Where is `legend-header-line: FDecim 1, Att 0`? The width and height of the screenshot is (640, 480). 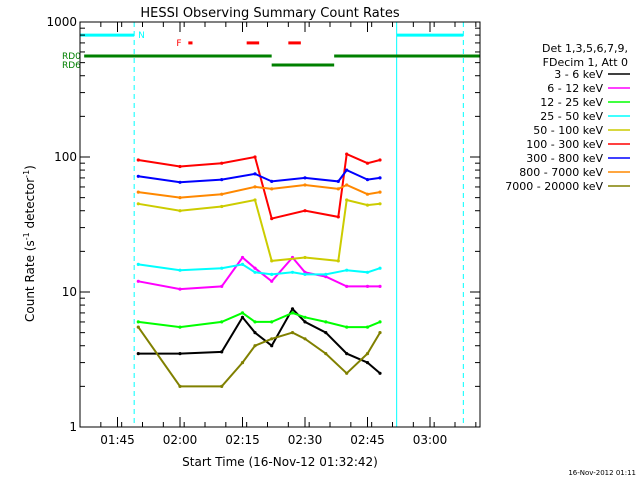
legend-header-line: FDecim 1, Att 0 is located at coordinates (585, 62).